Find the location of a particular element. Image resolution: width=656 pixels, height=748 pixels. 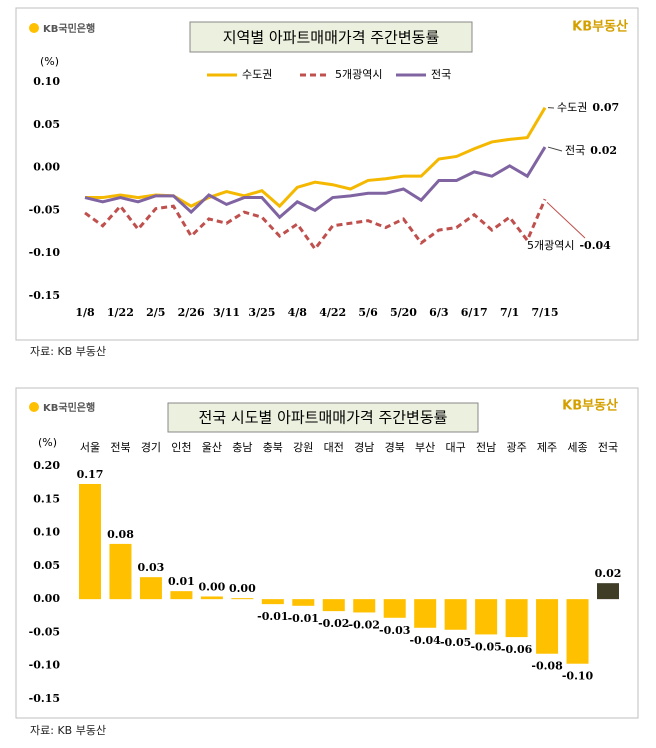

x-tick-label: 인천 is located at coordinates (181, 447).